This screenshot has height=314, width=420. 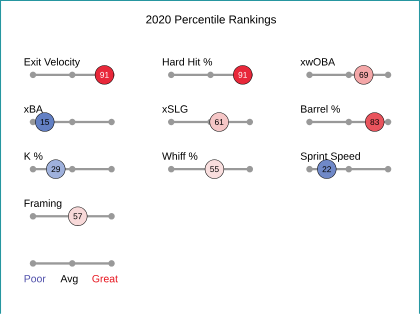 I want to click on data-label: 15, so click(x=45, y=122).